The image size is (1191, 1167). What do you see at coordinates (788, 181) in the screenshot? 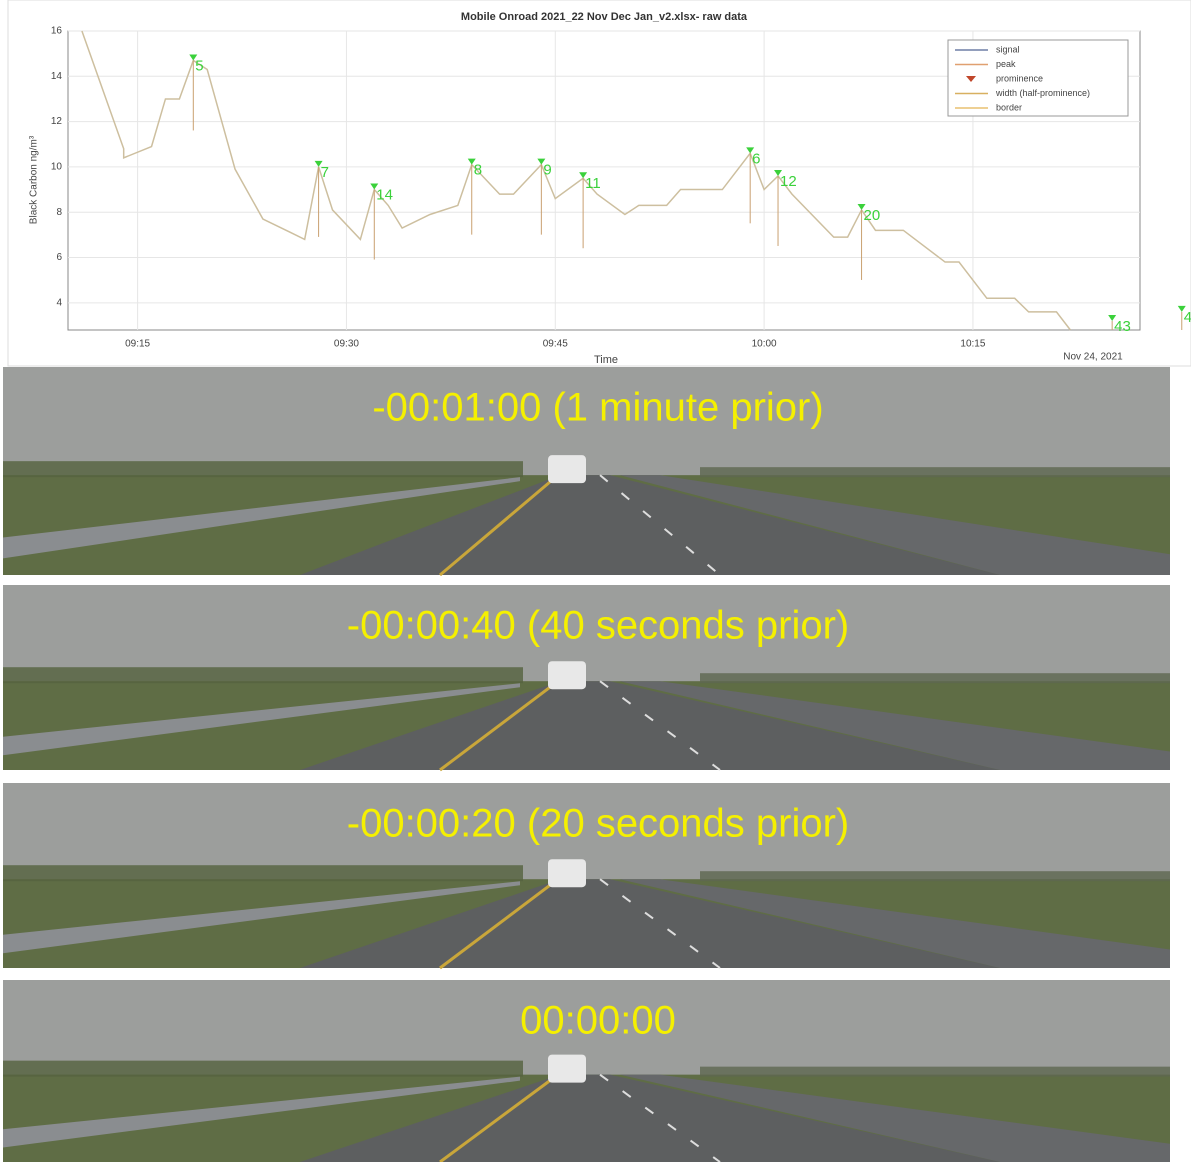
I see `peak-label: 12` at bounding box center [788, 181].